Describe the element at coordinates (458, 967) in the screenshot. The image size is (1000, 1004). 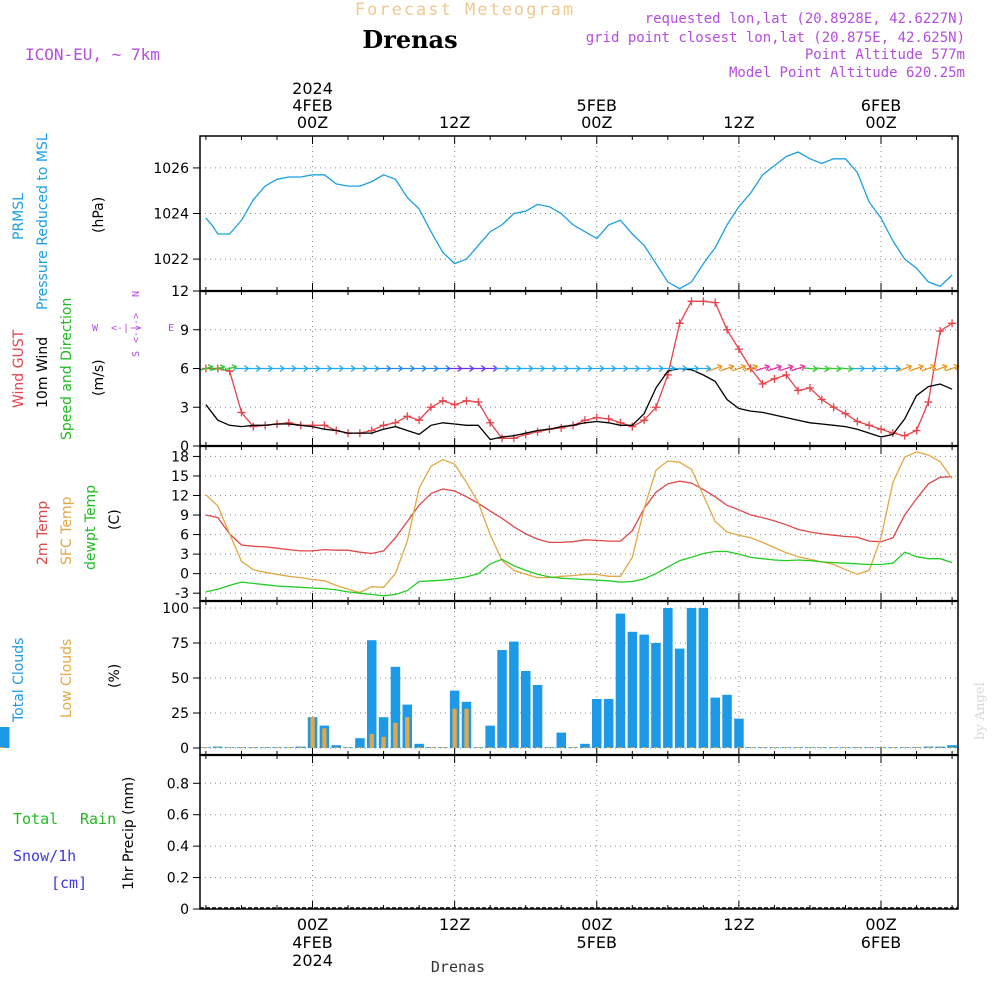
I see `bottom-location: Drenas` at that location.